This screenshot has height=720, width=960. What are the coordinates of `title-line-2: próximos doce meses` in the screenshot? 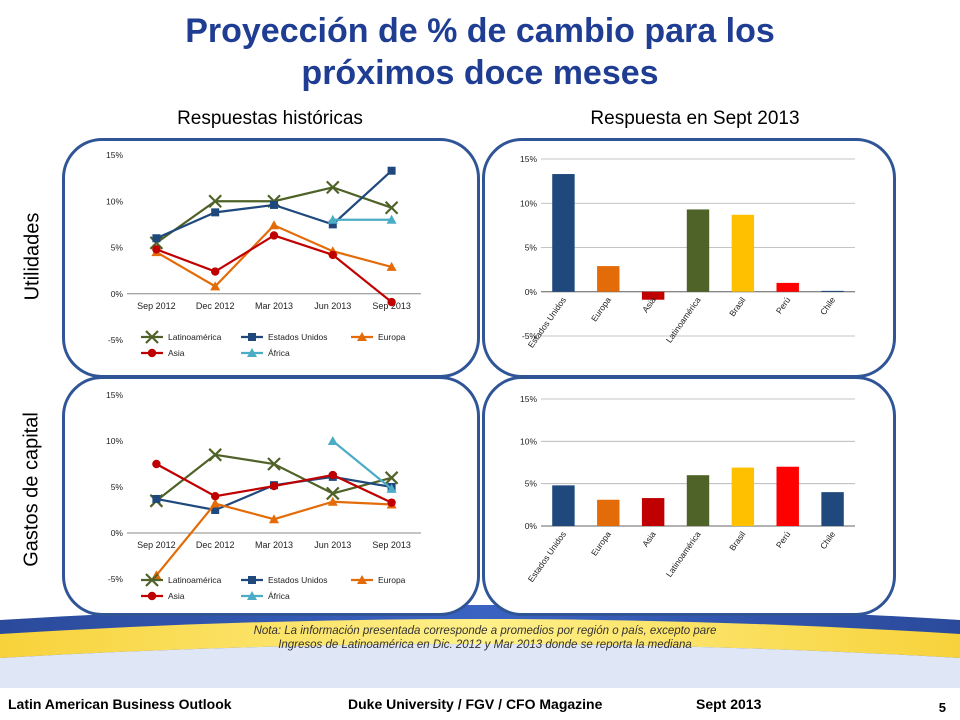 It's located at (480, 73).